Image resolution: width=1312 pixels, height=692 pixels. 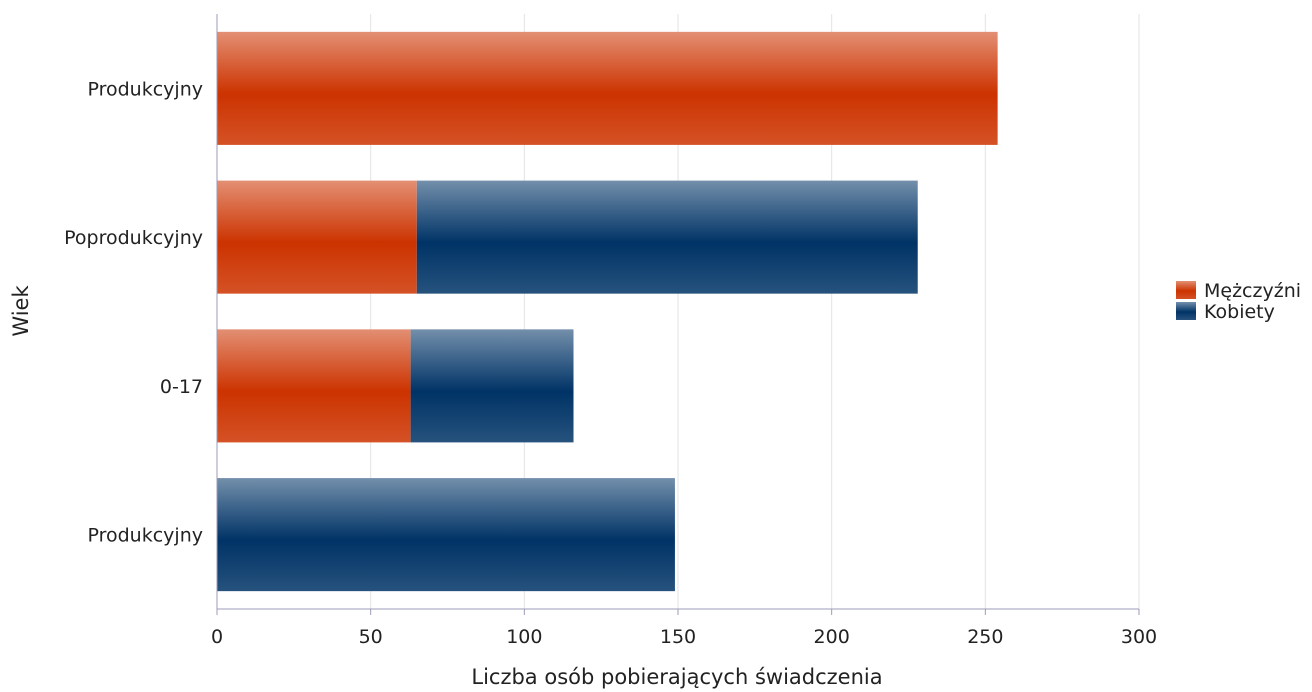 I want to click on x-tick-label: 200, so click(x=832, y=637).